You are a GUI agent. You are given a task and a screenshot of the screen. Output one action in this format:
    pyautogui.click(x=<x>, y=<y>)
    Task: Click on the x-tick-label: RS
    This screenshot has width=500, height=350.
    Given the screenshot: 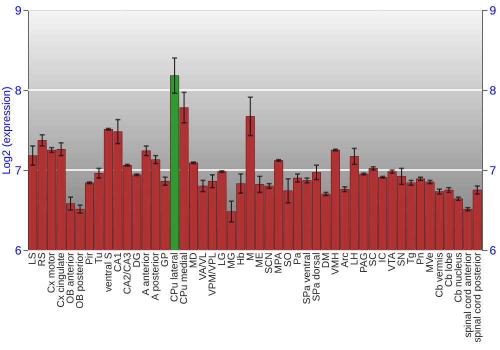 What is the action you would take?
    pyautogui.click(x=42, y=259)
    